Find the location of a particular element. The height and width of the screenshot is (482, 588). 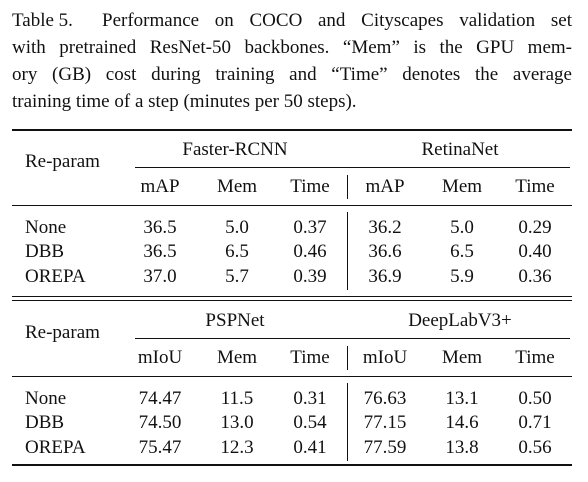

cell: 0.56 is located at coordinates (535, 447).